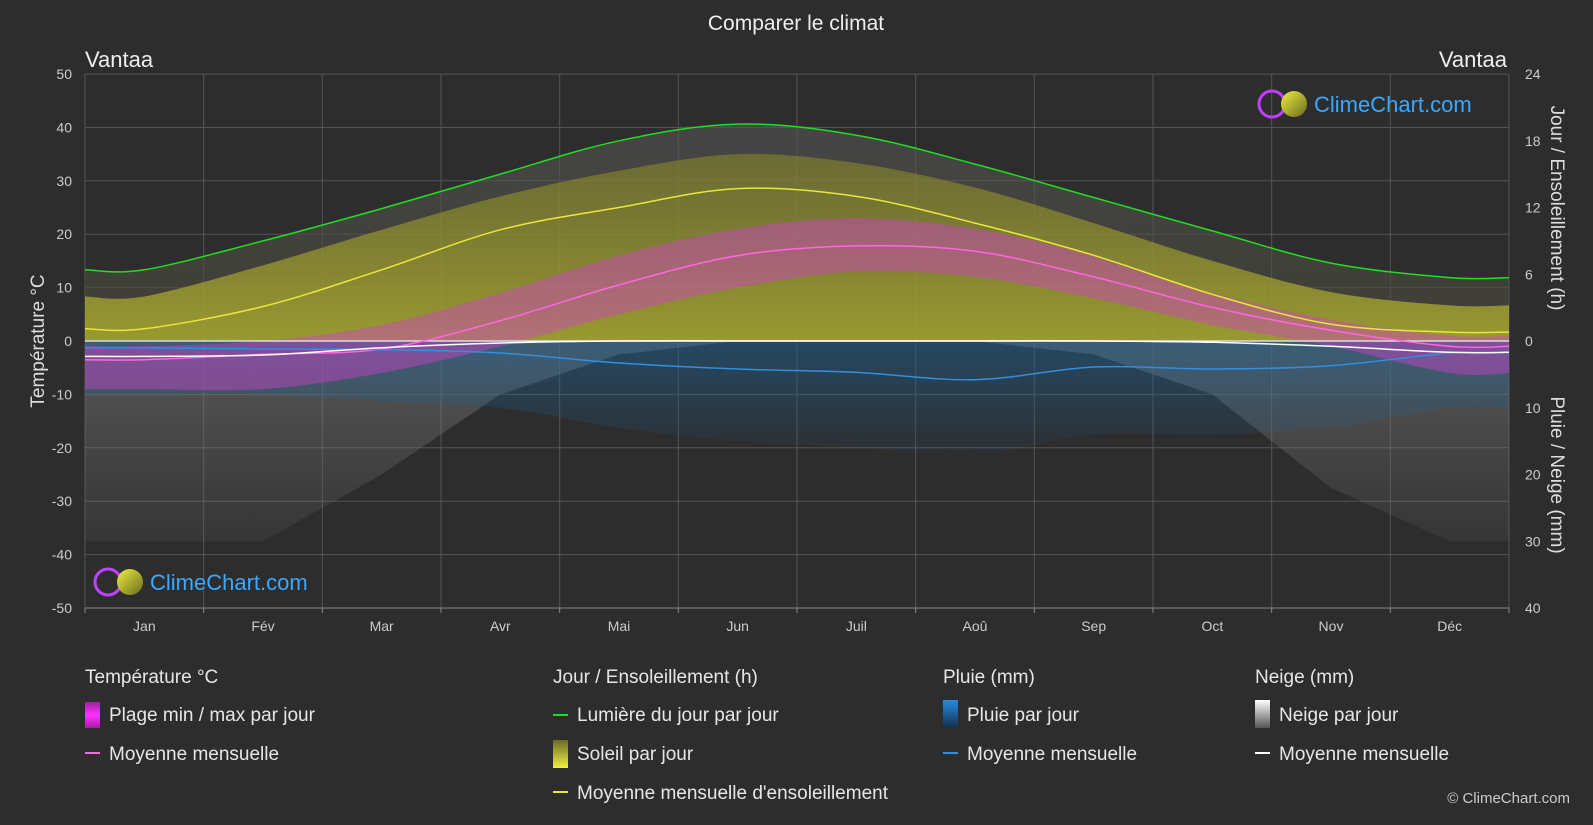 The image size is (1593, 825). I want to click on x-tick-label: Mai, so click(619, 626).